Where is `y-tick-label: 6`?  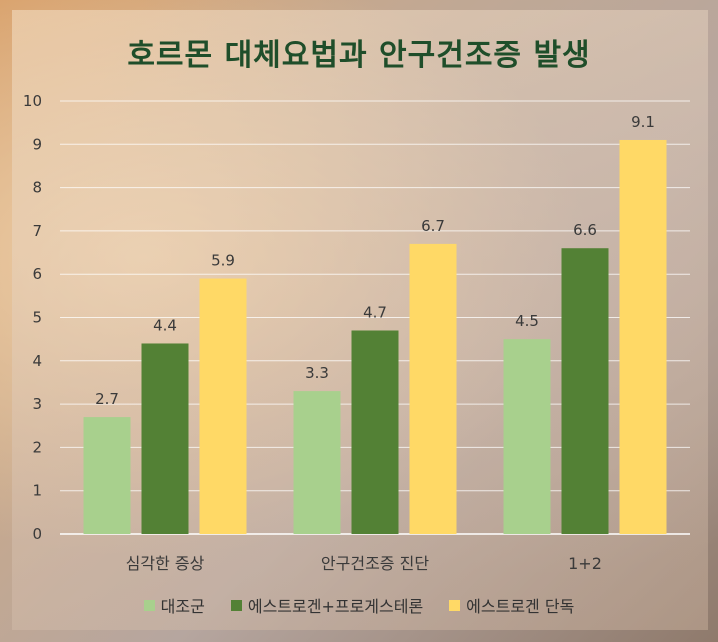
y-tick-label: 6 is located at coordinates (37, 274).